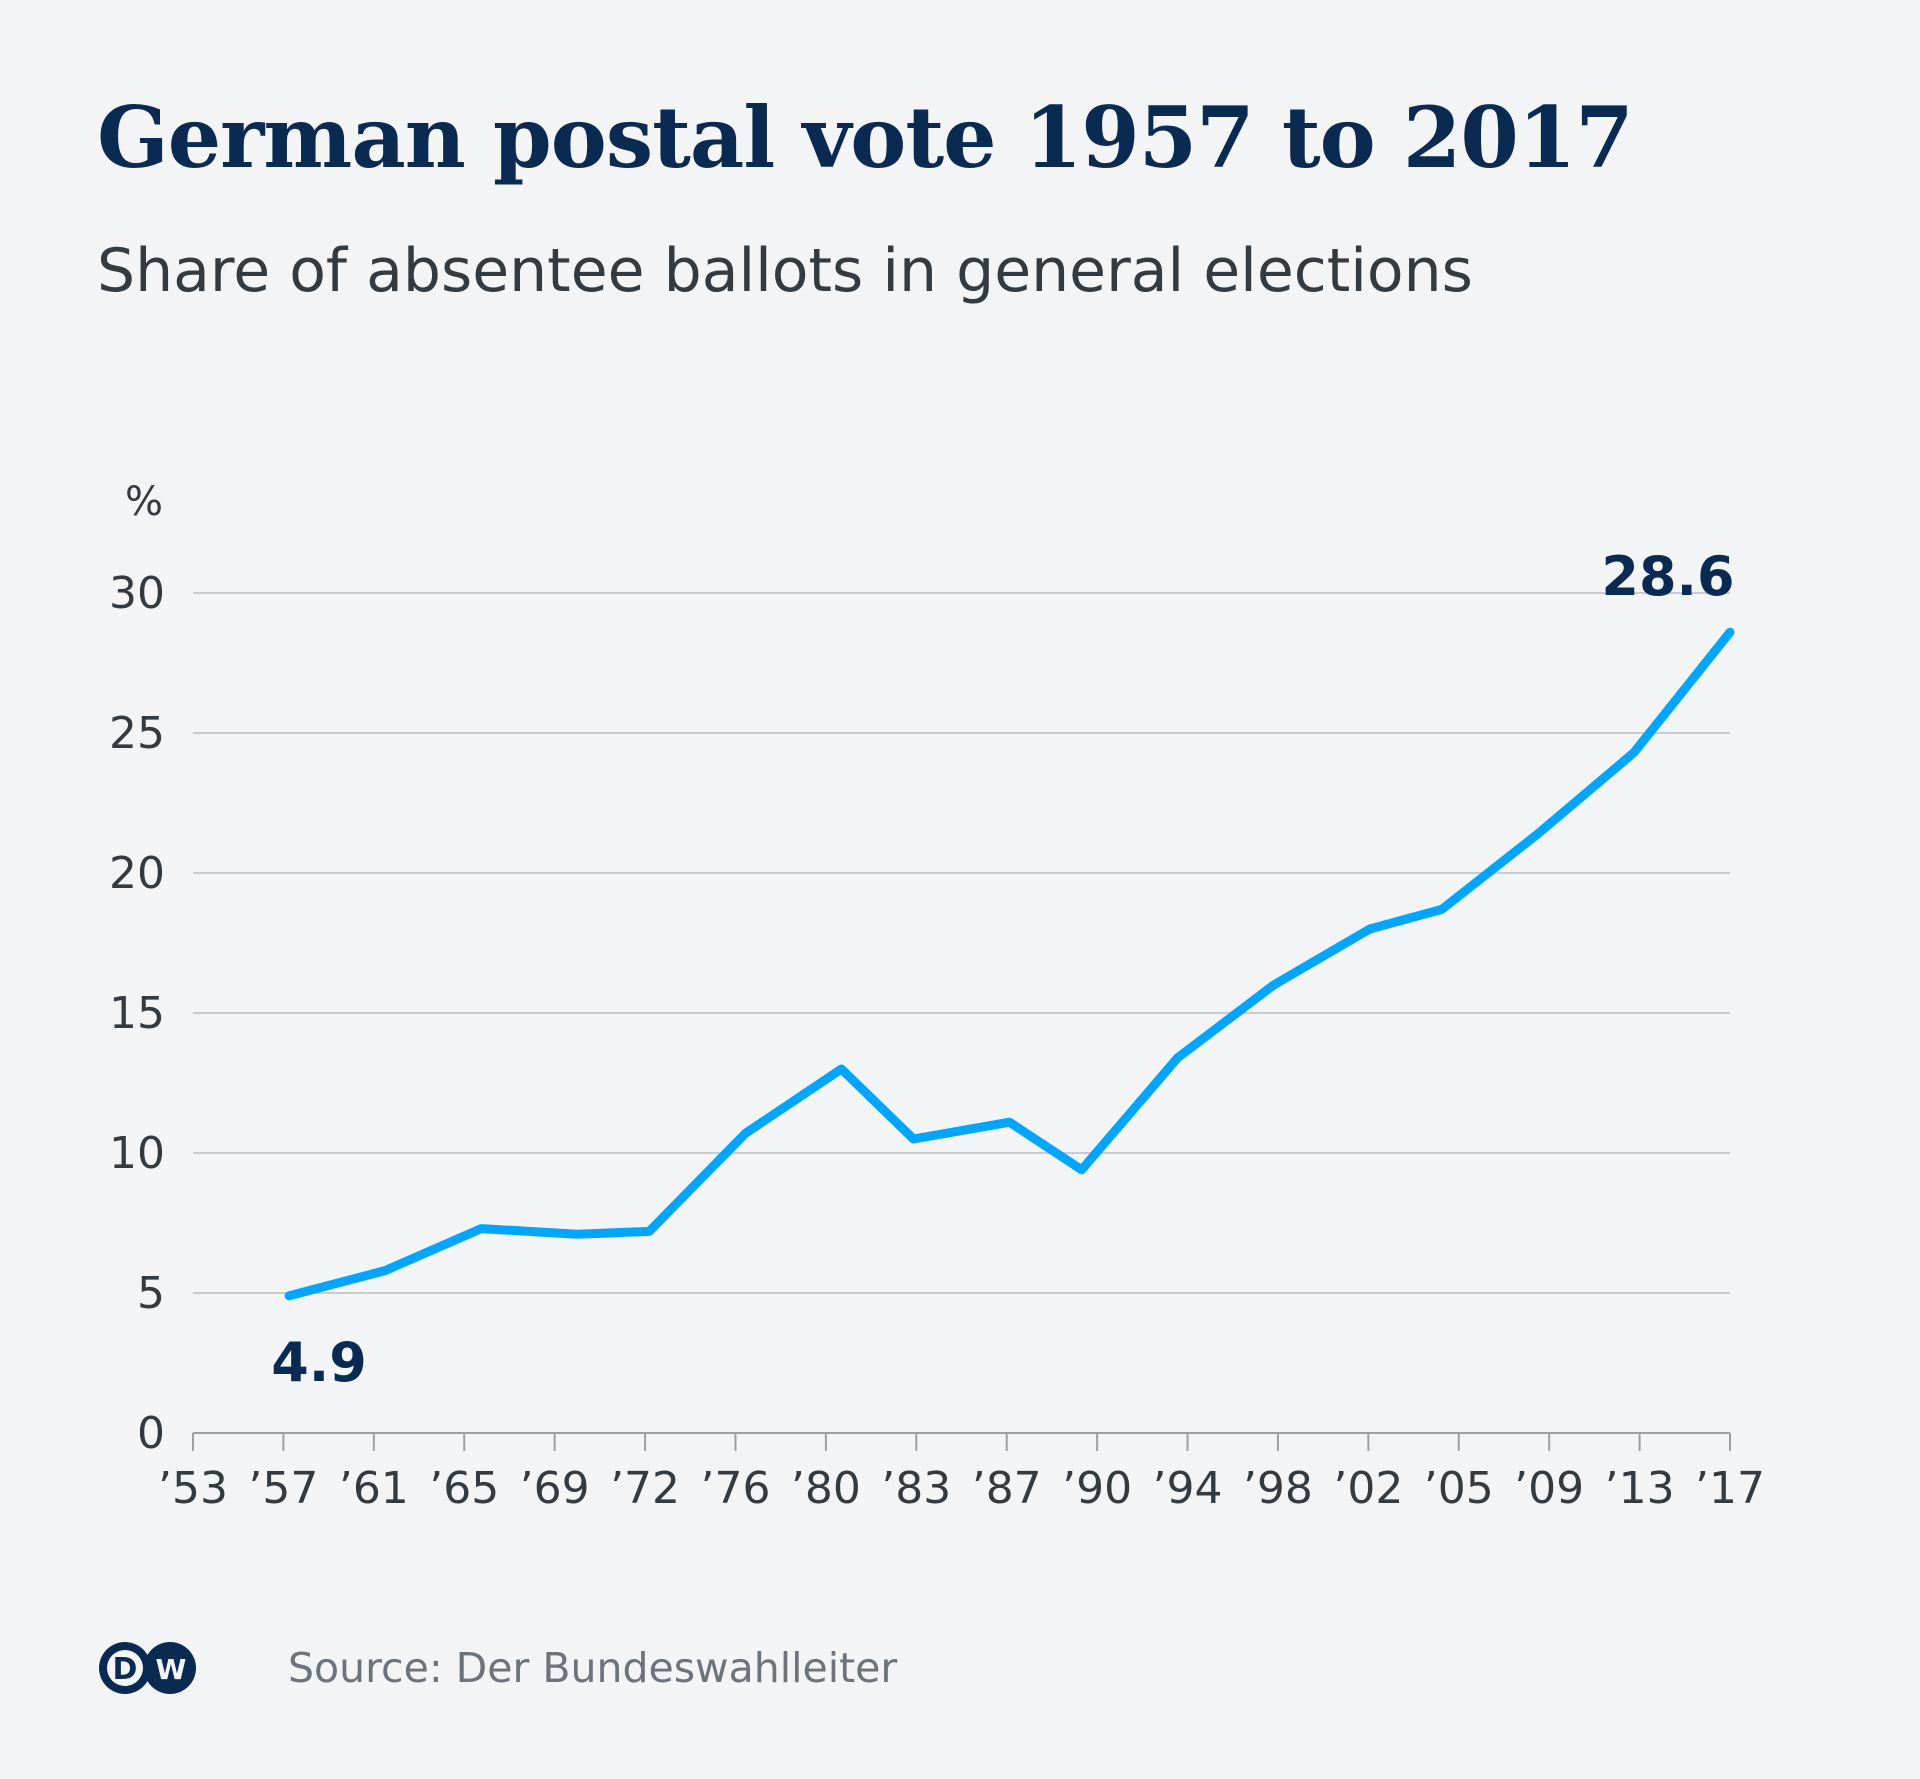 Image resolution: width=1920 pixels, height=1779 pixels. Describe the element at coordinates (1368, 1488) in the screenshot. I see `x-tick-label: ’02` at that location.